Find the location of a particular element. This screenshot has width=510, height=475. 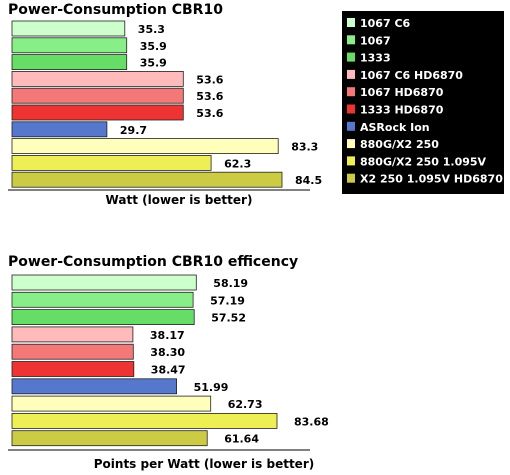

chart1-title: Power-Consumption CBR10 is located at coordinates (115, 10).